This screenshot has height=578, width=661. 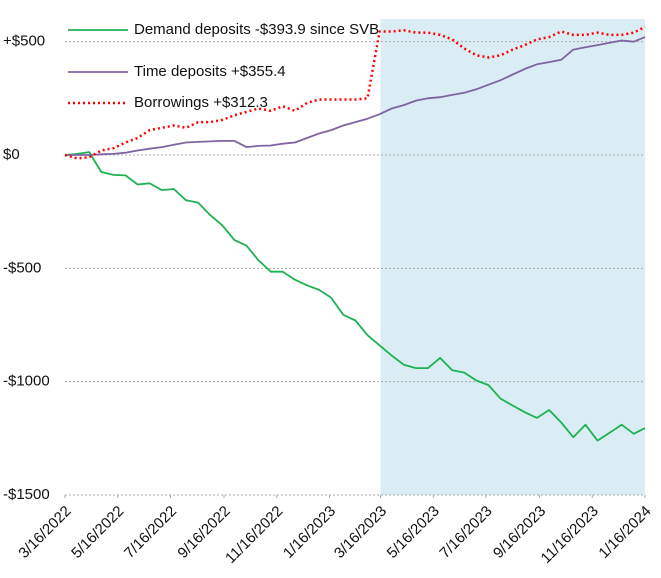 What do you see at coordinates (256, 29) in the screenshot?
I see `legend-label: Demand deposits -$393.9 since SVB` at bounding box center [256, 29].